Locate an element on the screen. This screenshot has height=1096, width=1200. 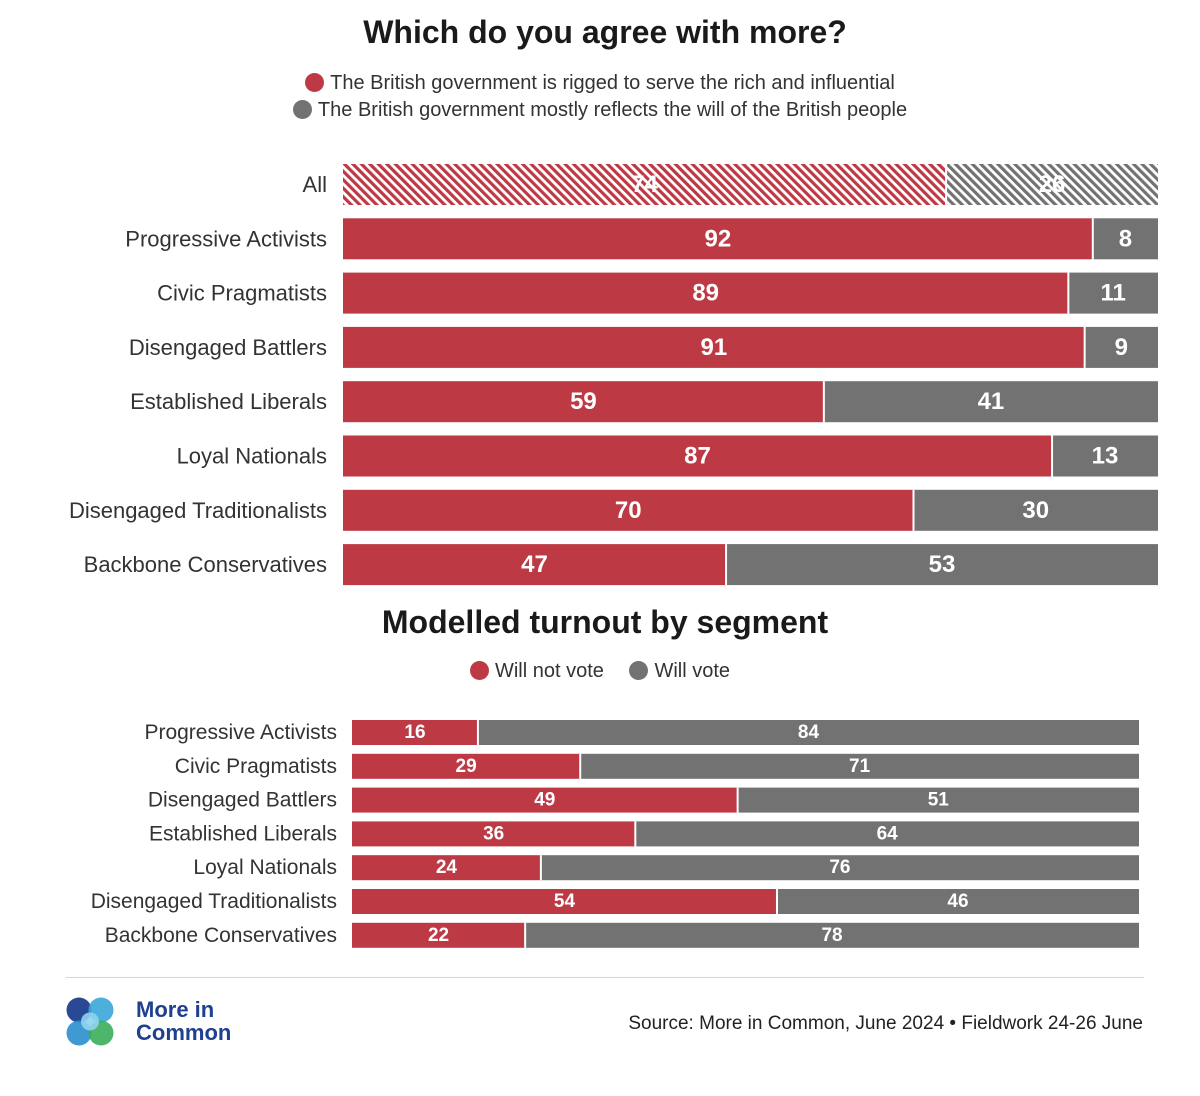
data-label-red: 36 is located at coordinates (493, 833).